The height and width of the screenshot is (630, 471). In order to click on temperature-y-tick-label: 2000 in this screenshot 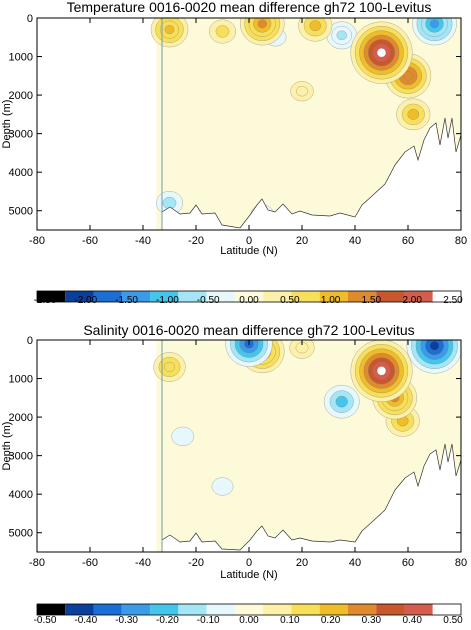, I will do `click(21, 96)`.